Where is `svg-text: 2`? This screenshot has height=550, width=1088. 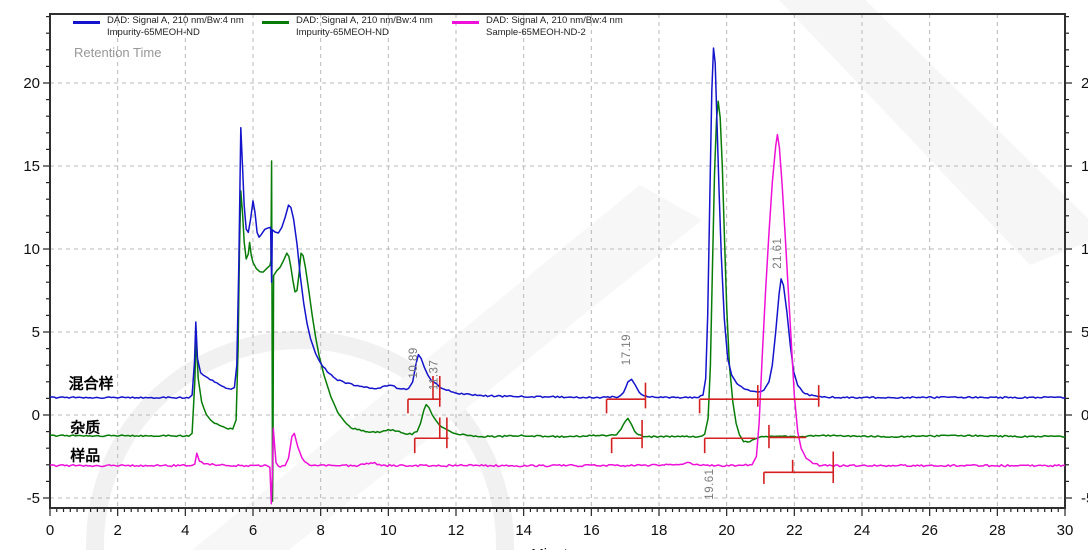 svg-text: 2 is located at coordinates (117, 530).